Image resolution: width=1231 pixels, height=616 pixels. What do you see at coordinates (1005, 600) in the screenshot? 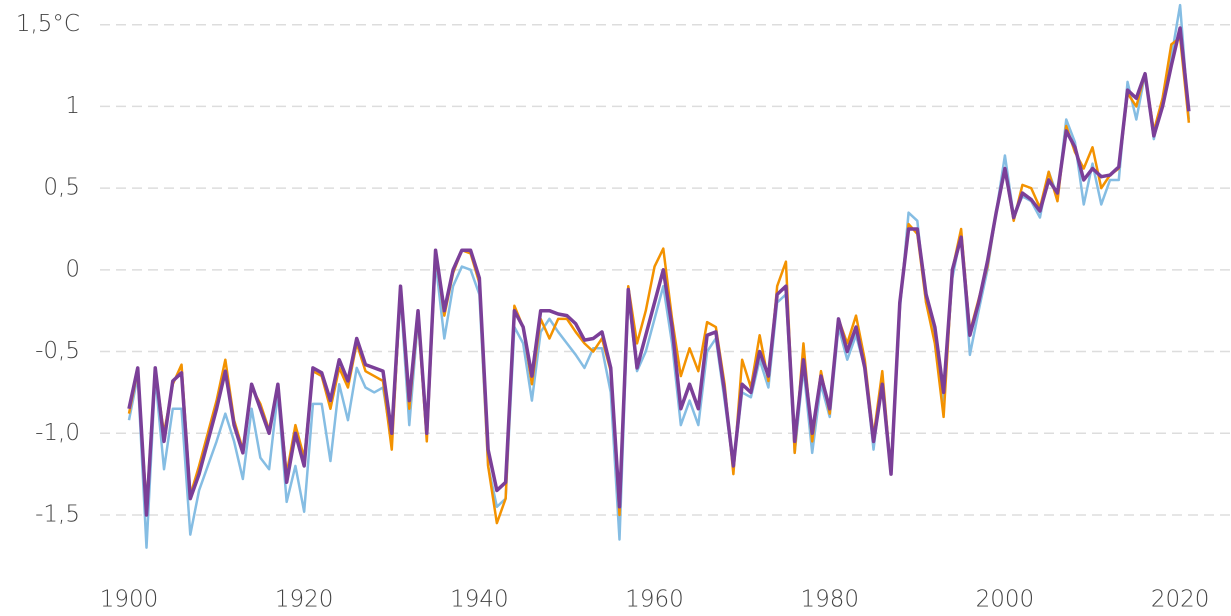
I see `x-tick-label: 2000` at bounding box center [1005, 600].